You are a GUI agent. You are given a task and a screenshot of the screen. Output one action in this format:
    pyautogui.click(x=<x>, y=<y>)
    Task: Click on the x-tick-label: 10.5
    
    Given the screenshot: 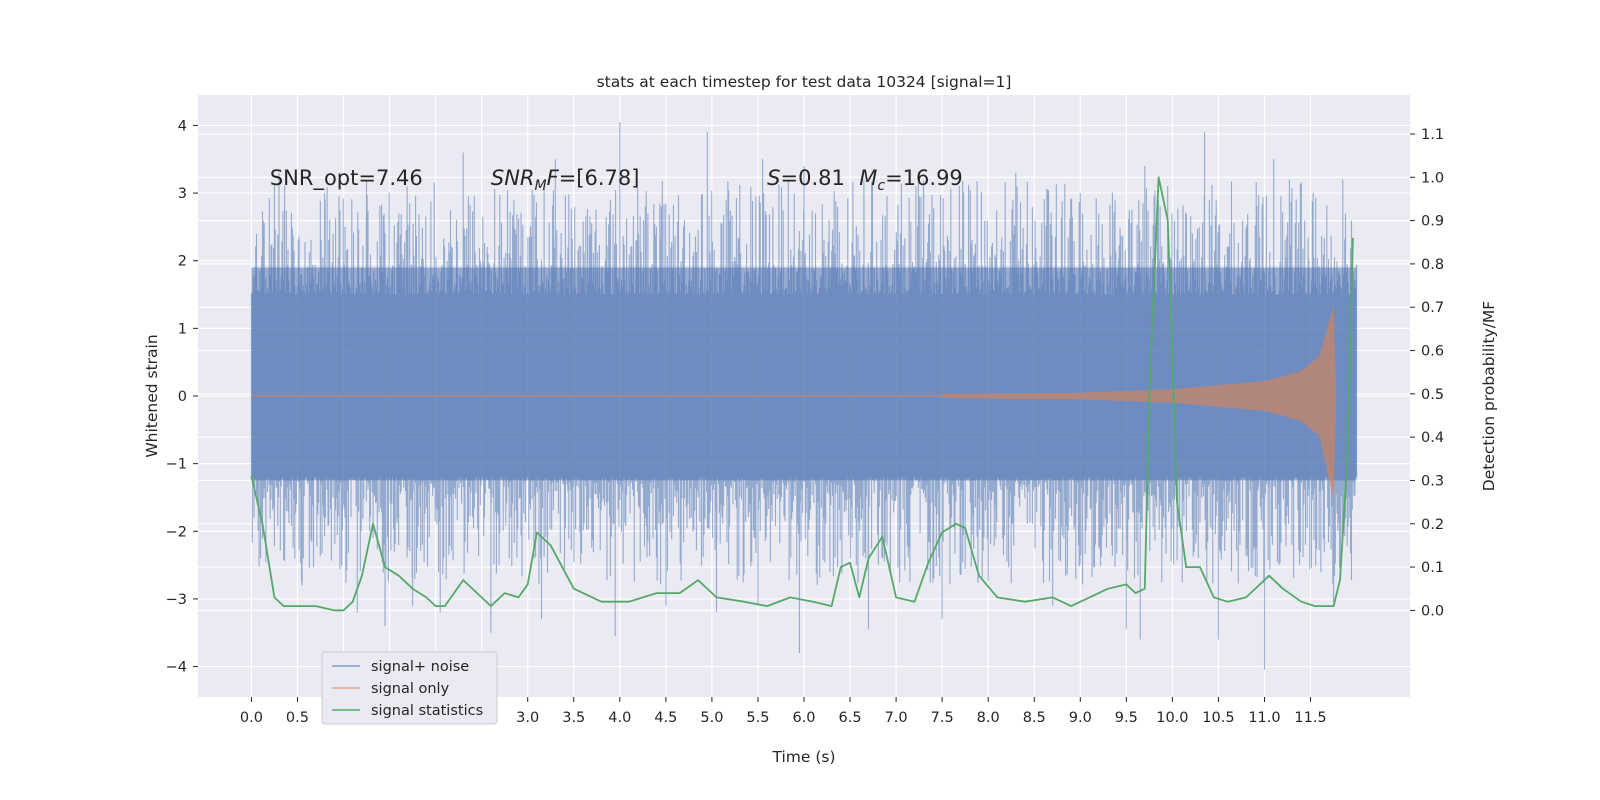 What is the action you would take?
    pyautogui.click(x=1218, y=718)
    